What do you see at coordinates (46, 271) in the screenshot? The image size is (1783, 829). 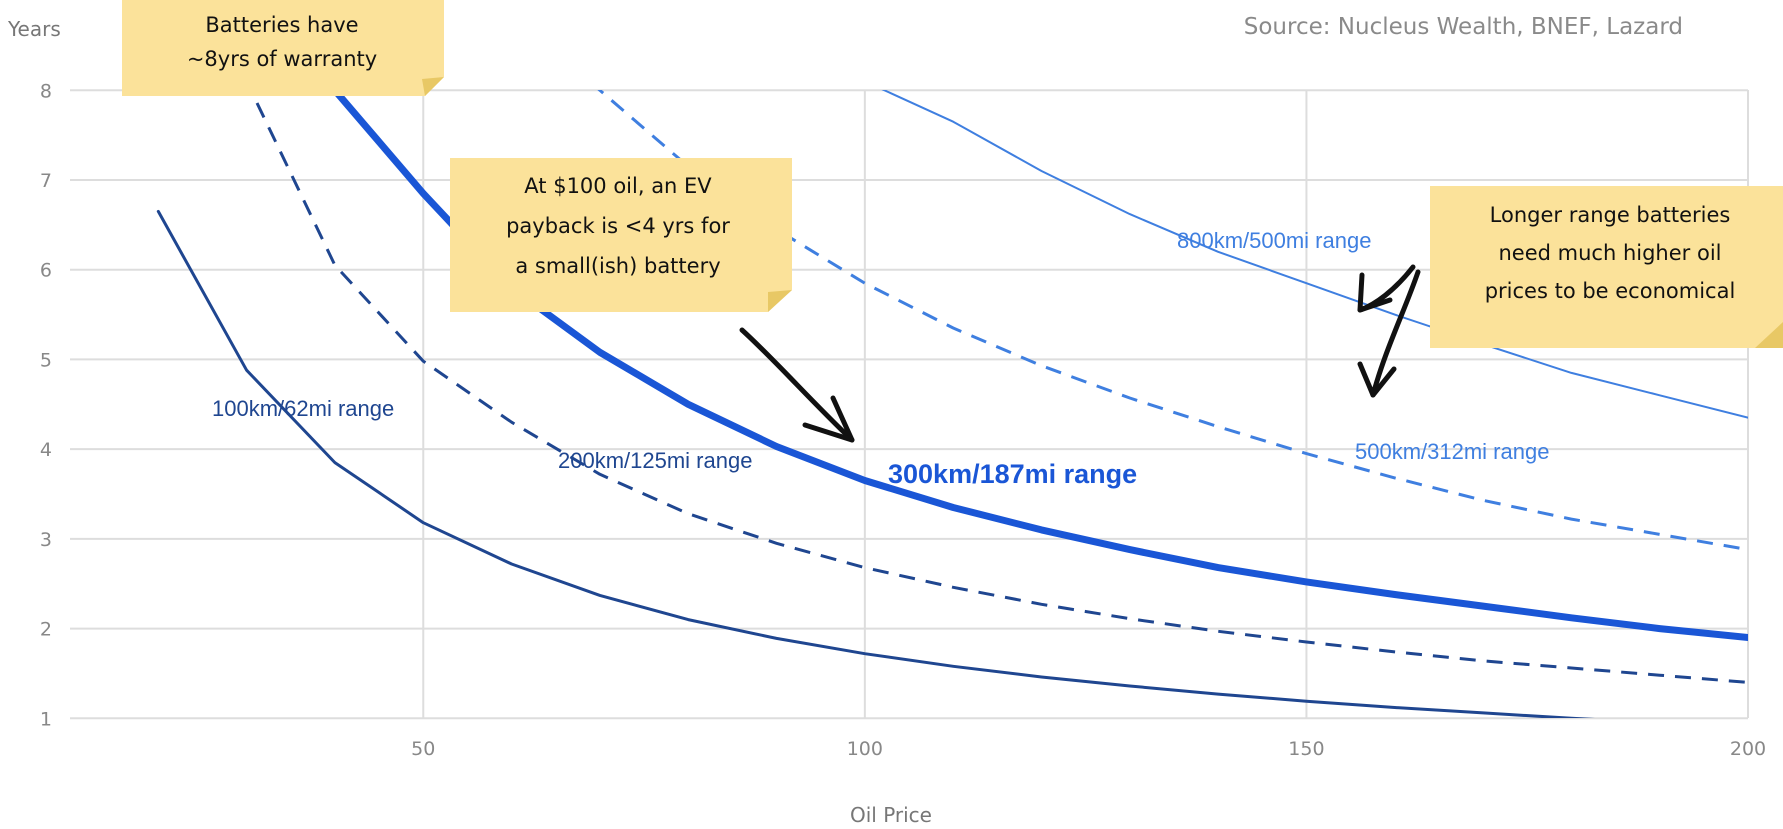 I see `y-tick-label: 6` at bounding box center [46, 271].